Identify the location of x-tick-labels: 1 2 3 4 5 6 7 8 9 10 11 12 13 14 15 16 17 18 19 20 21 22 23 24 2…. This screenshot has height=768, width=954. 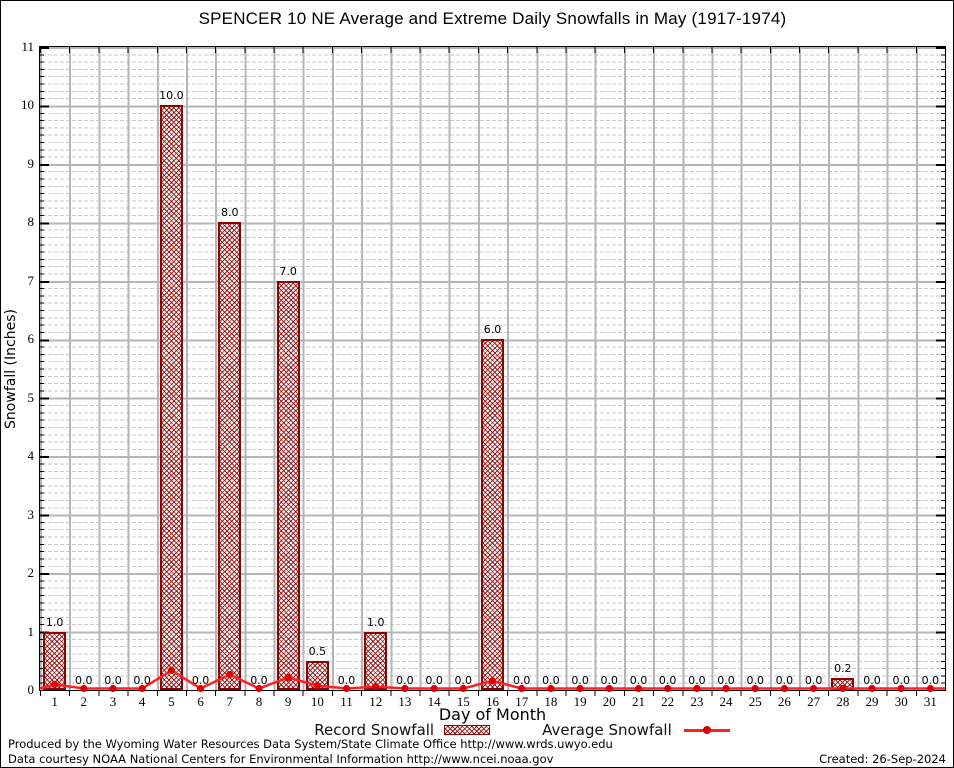
(492, 702).